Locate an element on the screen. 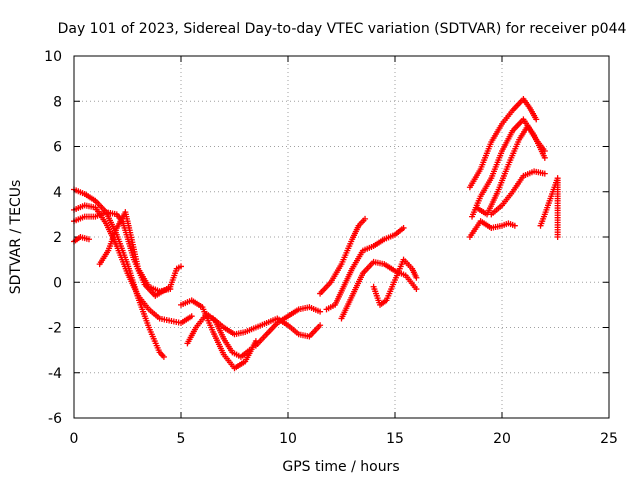  y-tick-label: 0 is located at coordinates (57, 283).